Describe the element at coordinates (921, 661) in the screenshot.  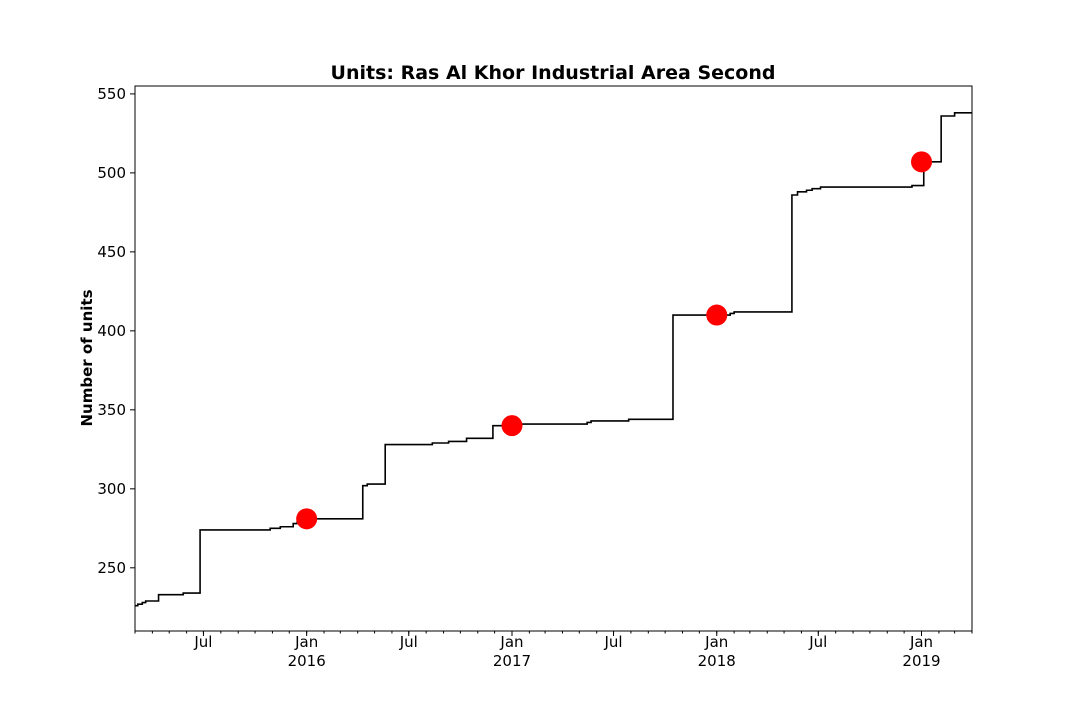
I see `x-tick-year-label: 2019` at that location.